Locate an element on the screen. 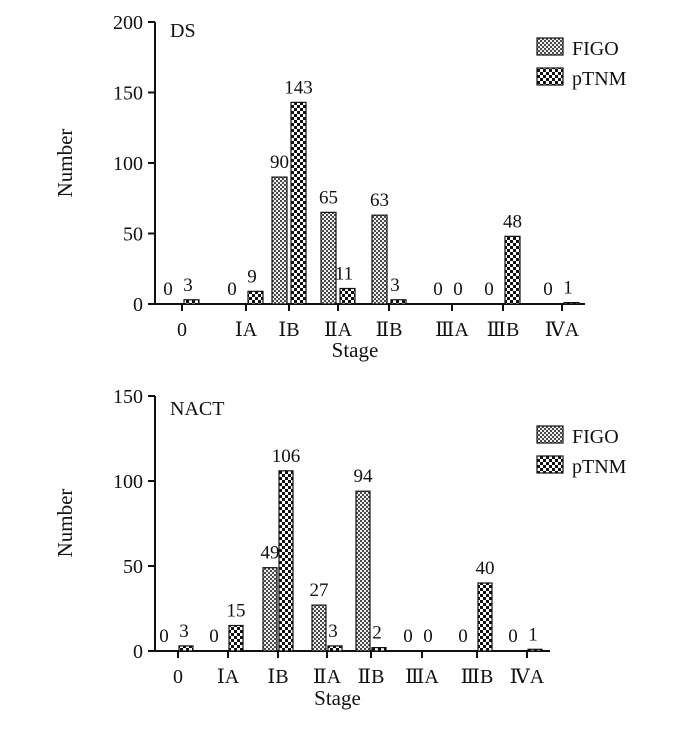 The height and width of the screenshot is (730, 700). data-label: 9 is located at coordinates (252, 276).